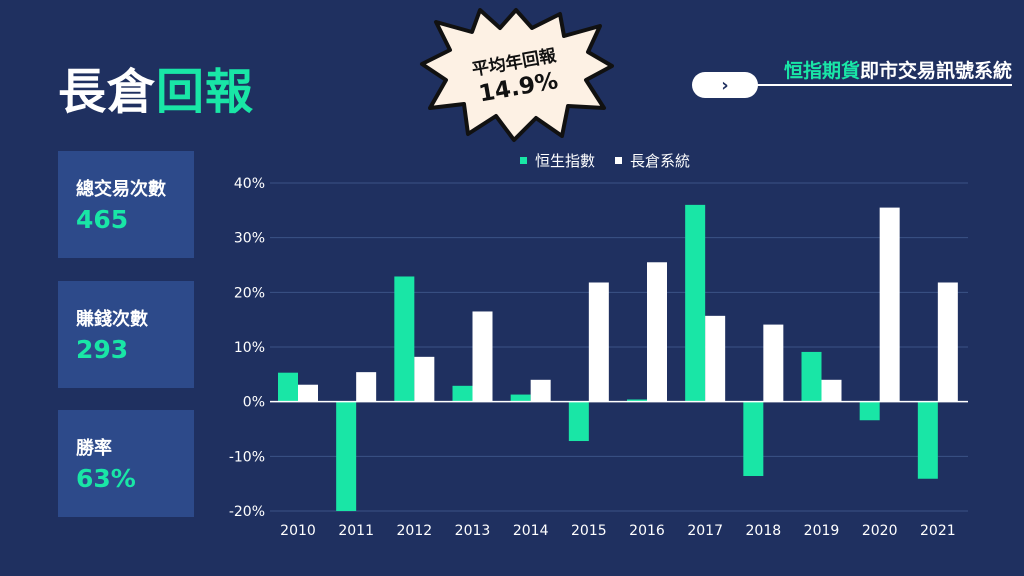 This screenshot has height=576, width=1024. I want to click on page-title-part2: 回報, so click(205, 92).